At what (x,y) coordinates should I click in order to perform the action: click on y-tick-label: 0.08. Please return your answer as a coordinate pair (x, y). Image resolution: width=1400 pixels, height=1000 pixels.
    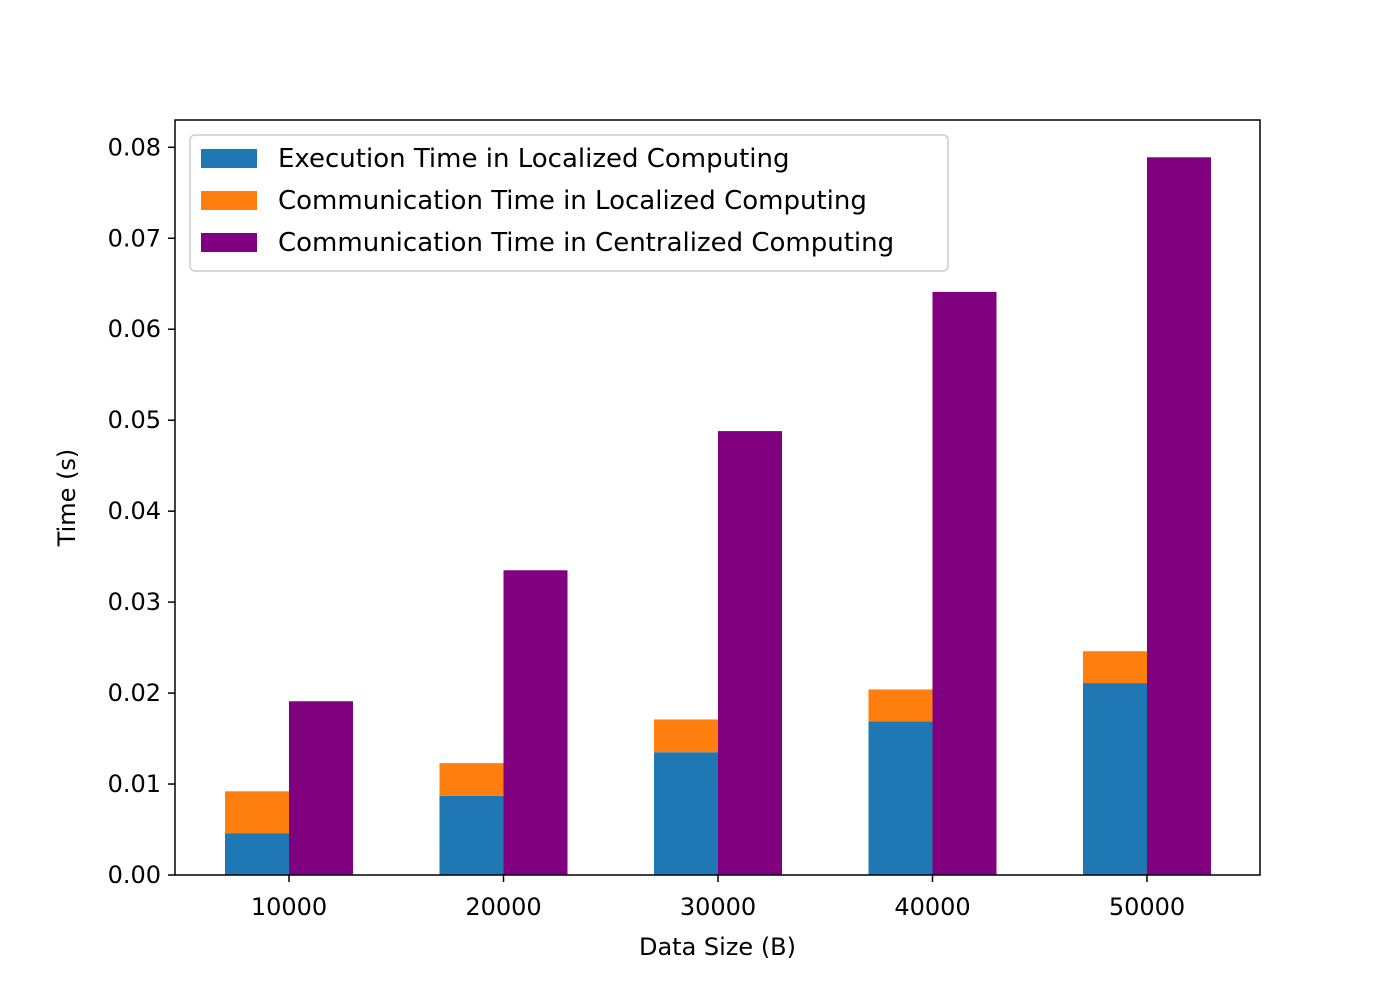
    Looking at the image, I should click on (134, 147).